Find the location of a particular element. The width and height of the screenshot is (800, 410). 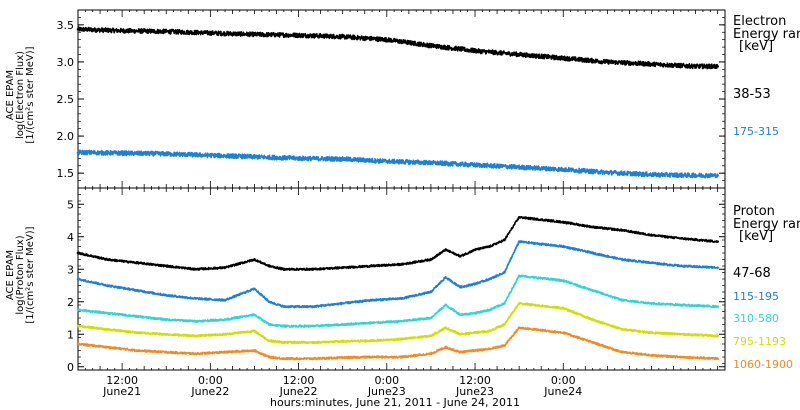

proton-series-line is located at coordinates (398, 274).